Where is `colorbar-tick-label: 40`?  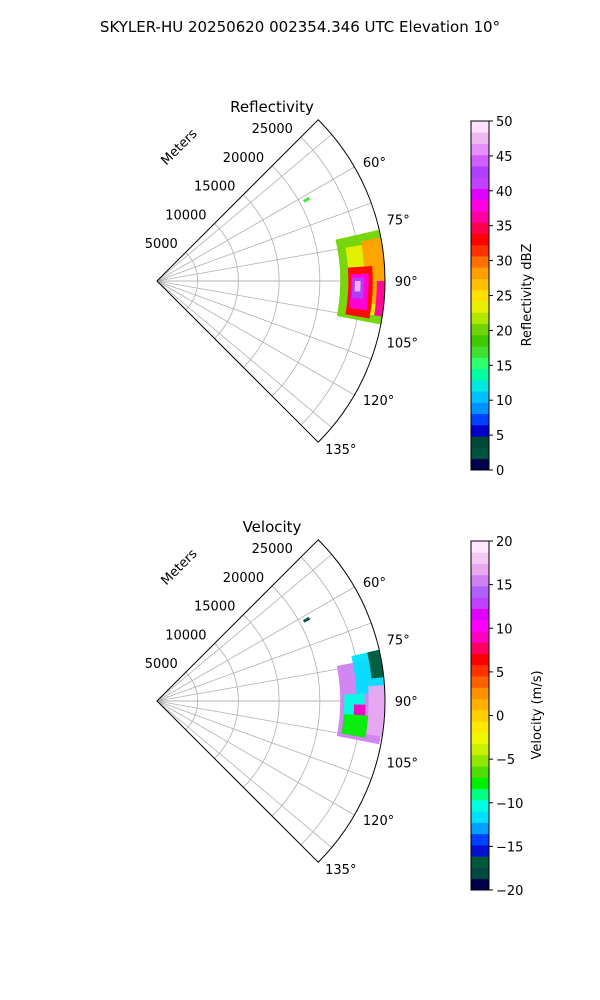 colorbar-tick-label: 40 is located at coordinates (504, 192).